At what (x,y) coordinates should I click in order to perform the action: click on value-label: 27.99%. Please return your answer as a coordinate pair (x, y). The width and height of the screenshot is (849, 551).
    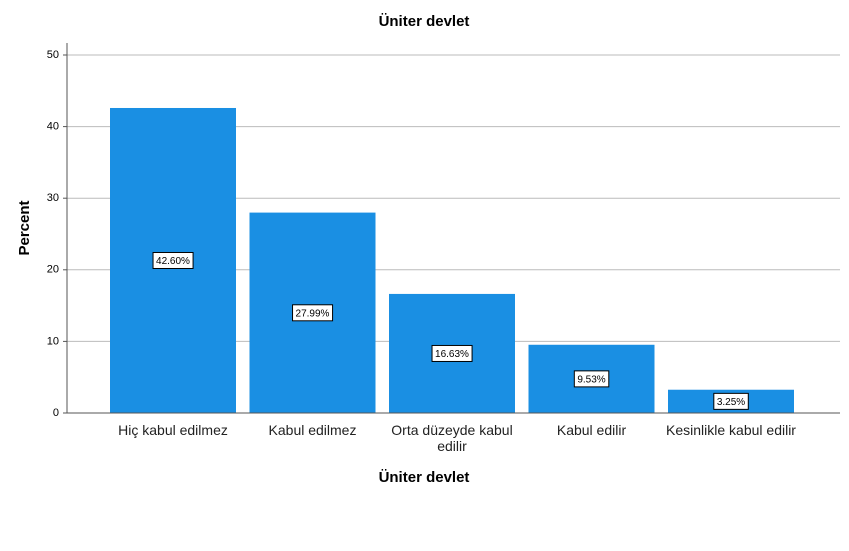
    Looking at the image, I should click on (313, 313).